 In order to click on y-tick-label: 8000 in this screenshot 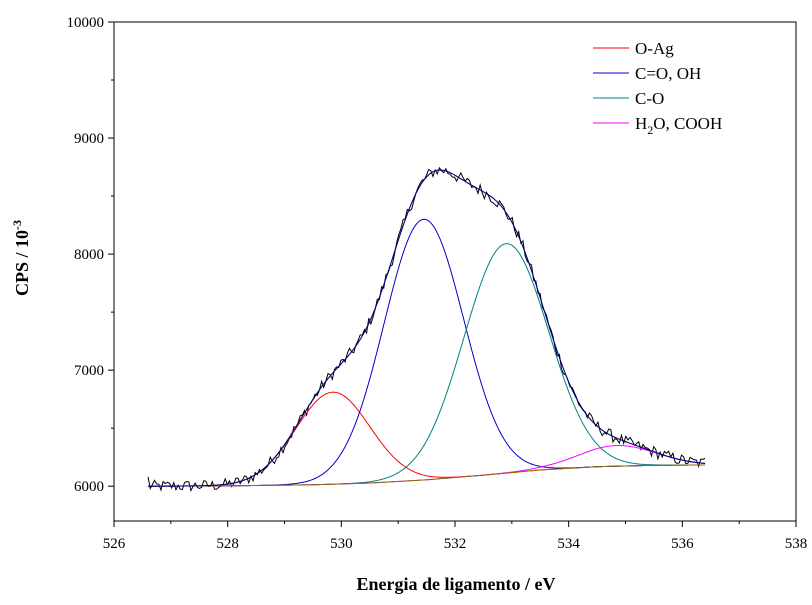, I will do `click(89, 255)`.